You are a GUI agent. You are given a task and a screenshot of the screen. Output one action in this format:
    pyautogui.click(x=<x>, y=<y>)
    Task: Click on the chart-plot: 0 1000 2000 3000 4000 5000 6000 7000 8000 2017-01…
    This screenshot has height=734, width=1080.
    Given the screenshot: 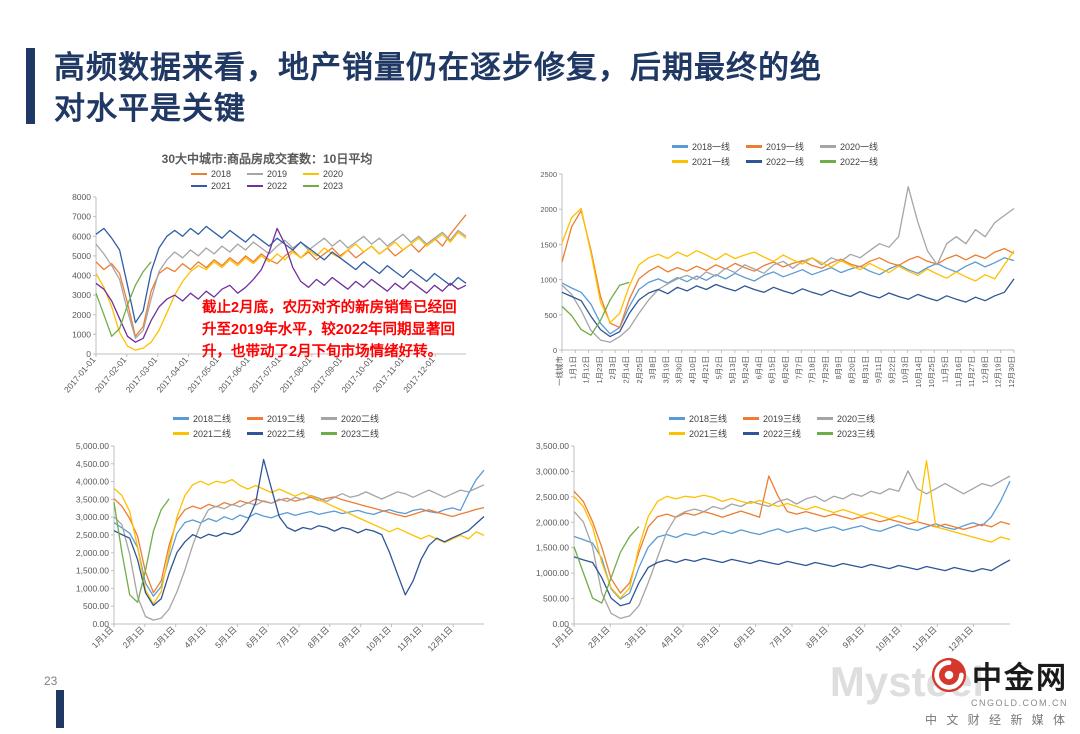 What is the action you would take?
    pyautogui.click(x=267, y=296)
    